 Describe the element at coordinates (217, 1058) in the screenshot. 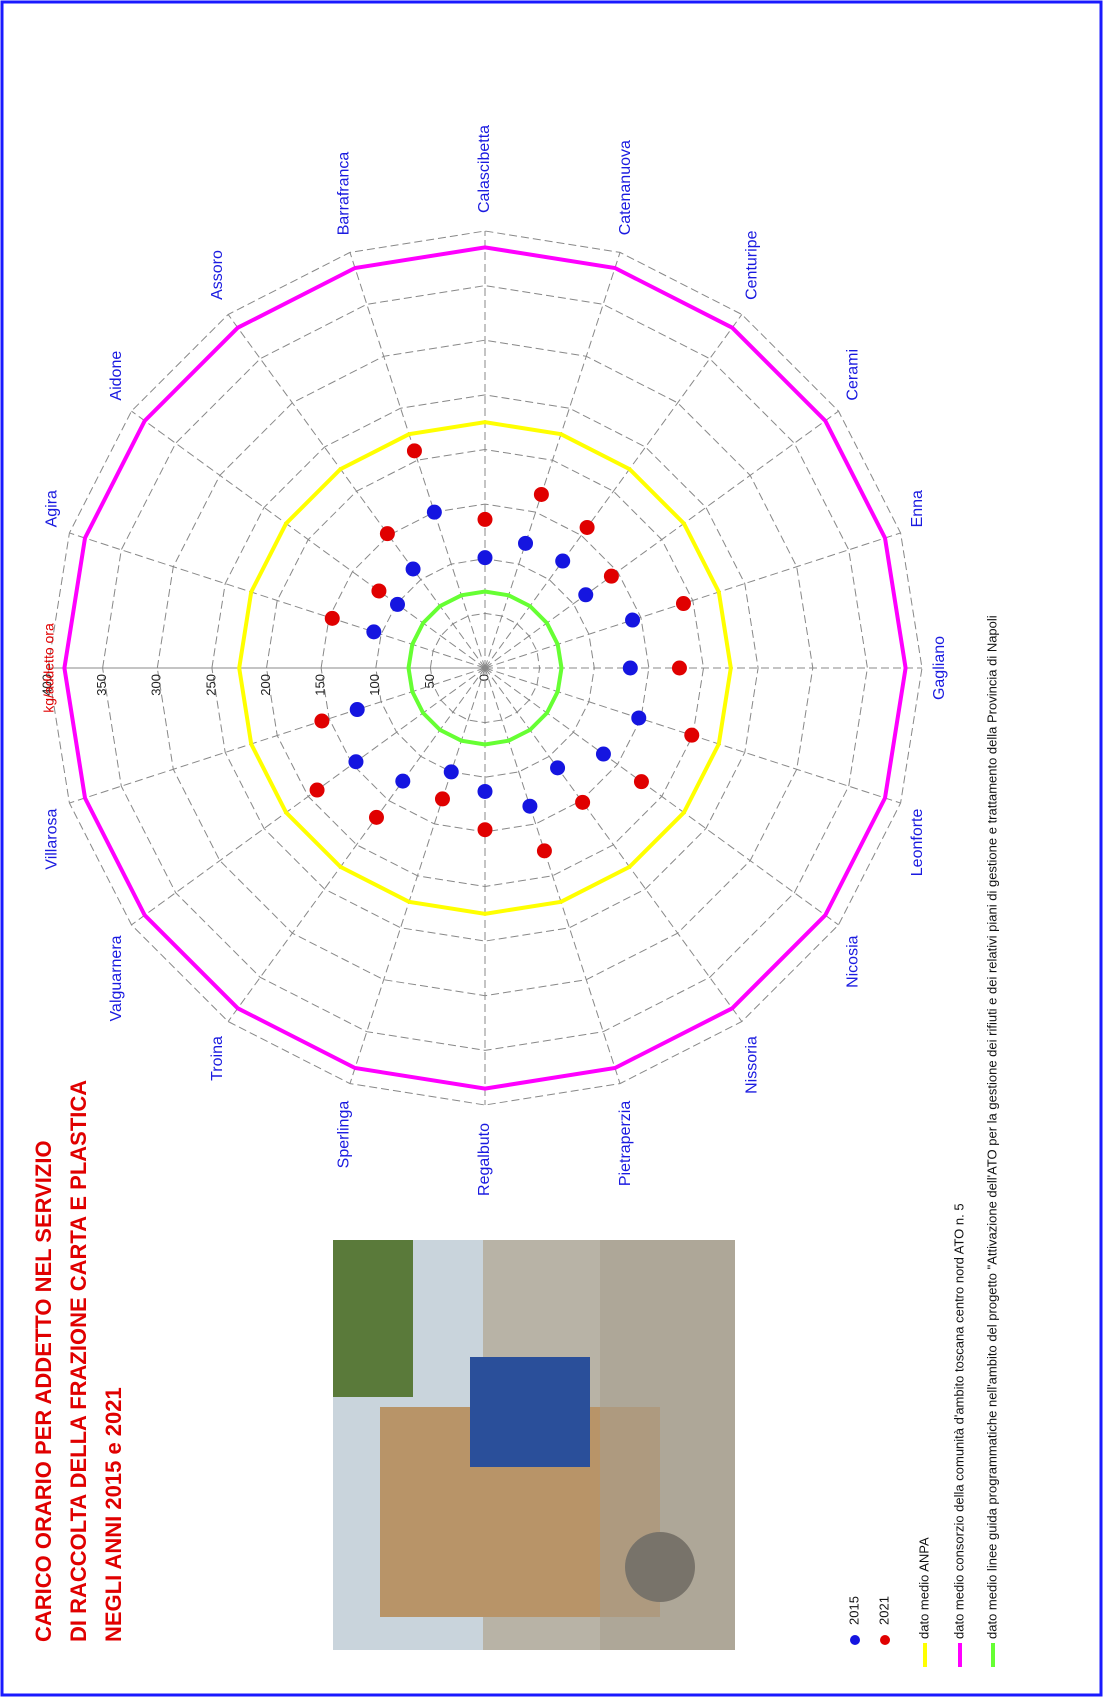

I see `category-label: Troina` at that location.